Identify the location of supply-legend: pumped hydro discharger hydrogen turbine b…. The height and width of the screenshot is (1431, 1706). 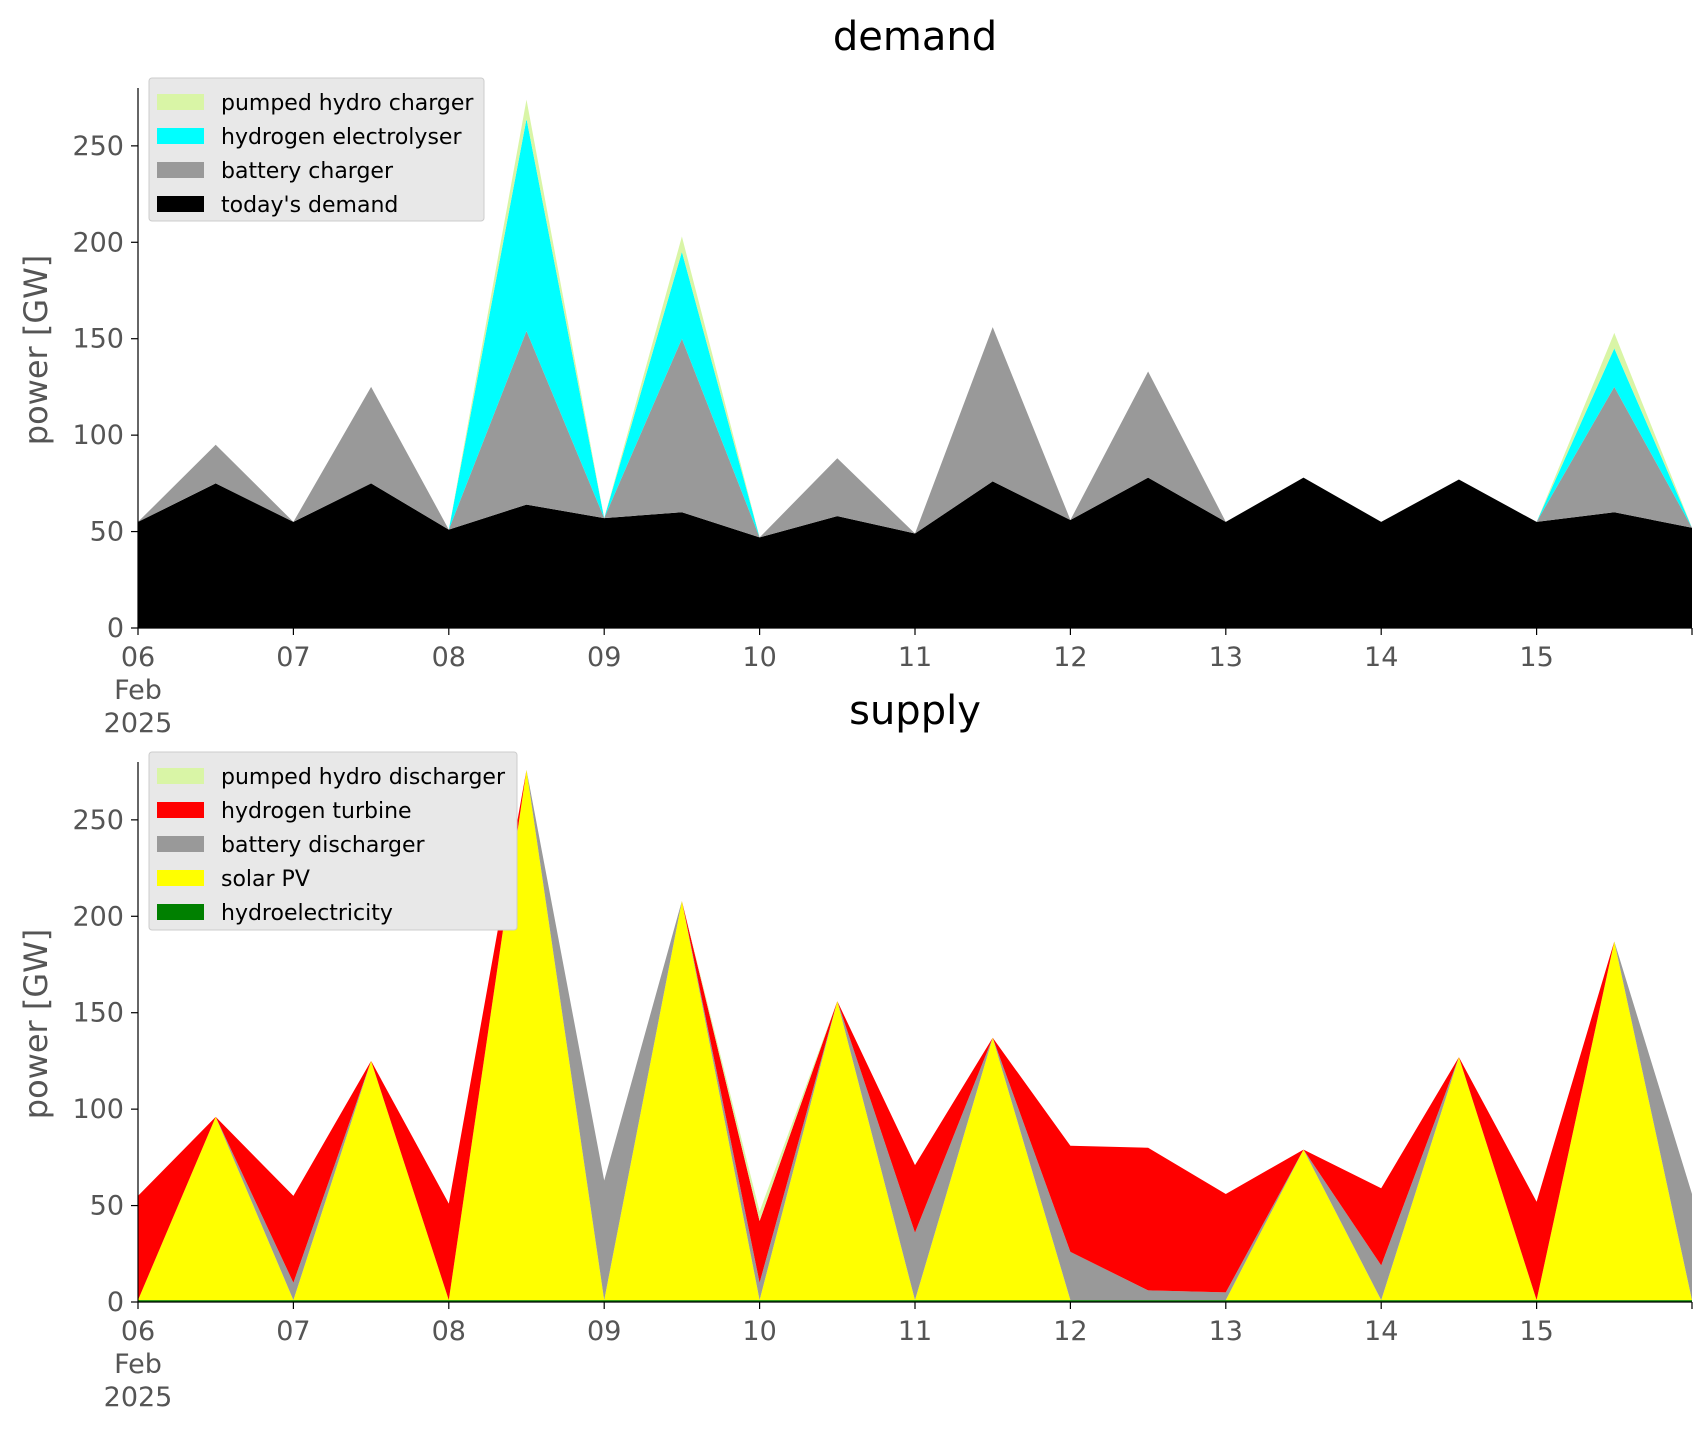
(333, 841).